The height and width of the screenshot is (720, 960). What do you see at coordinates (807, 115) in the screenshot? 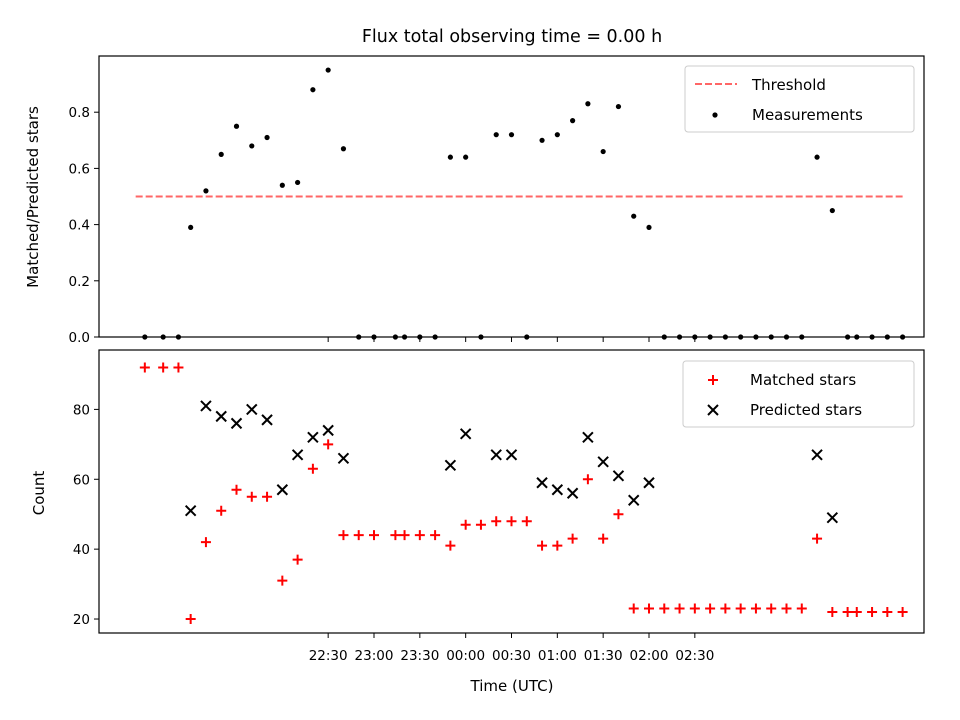
I see `legend-measurements-label: Measurements` at bounding box center [807, 115].